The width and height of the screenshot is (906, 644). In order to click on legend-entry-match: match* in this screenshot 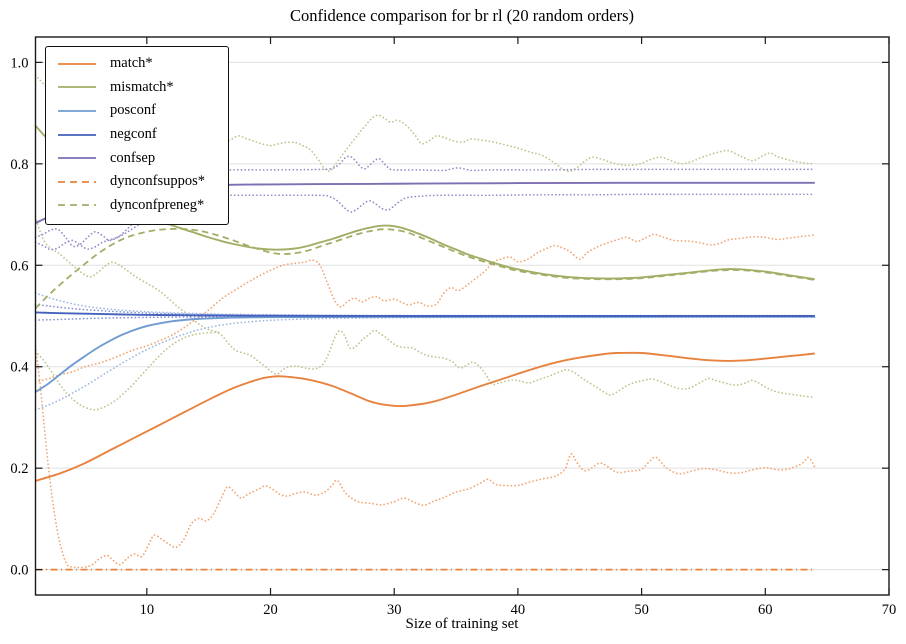, I will do `click(137, 64)`.